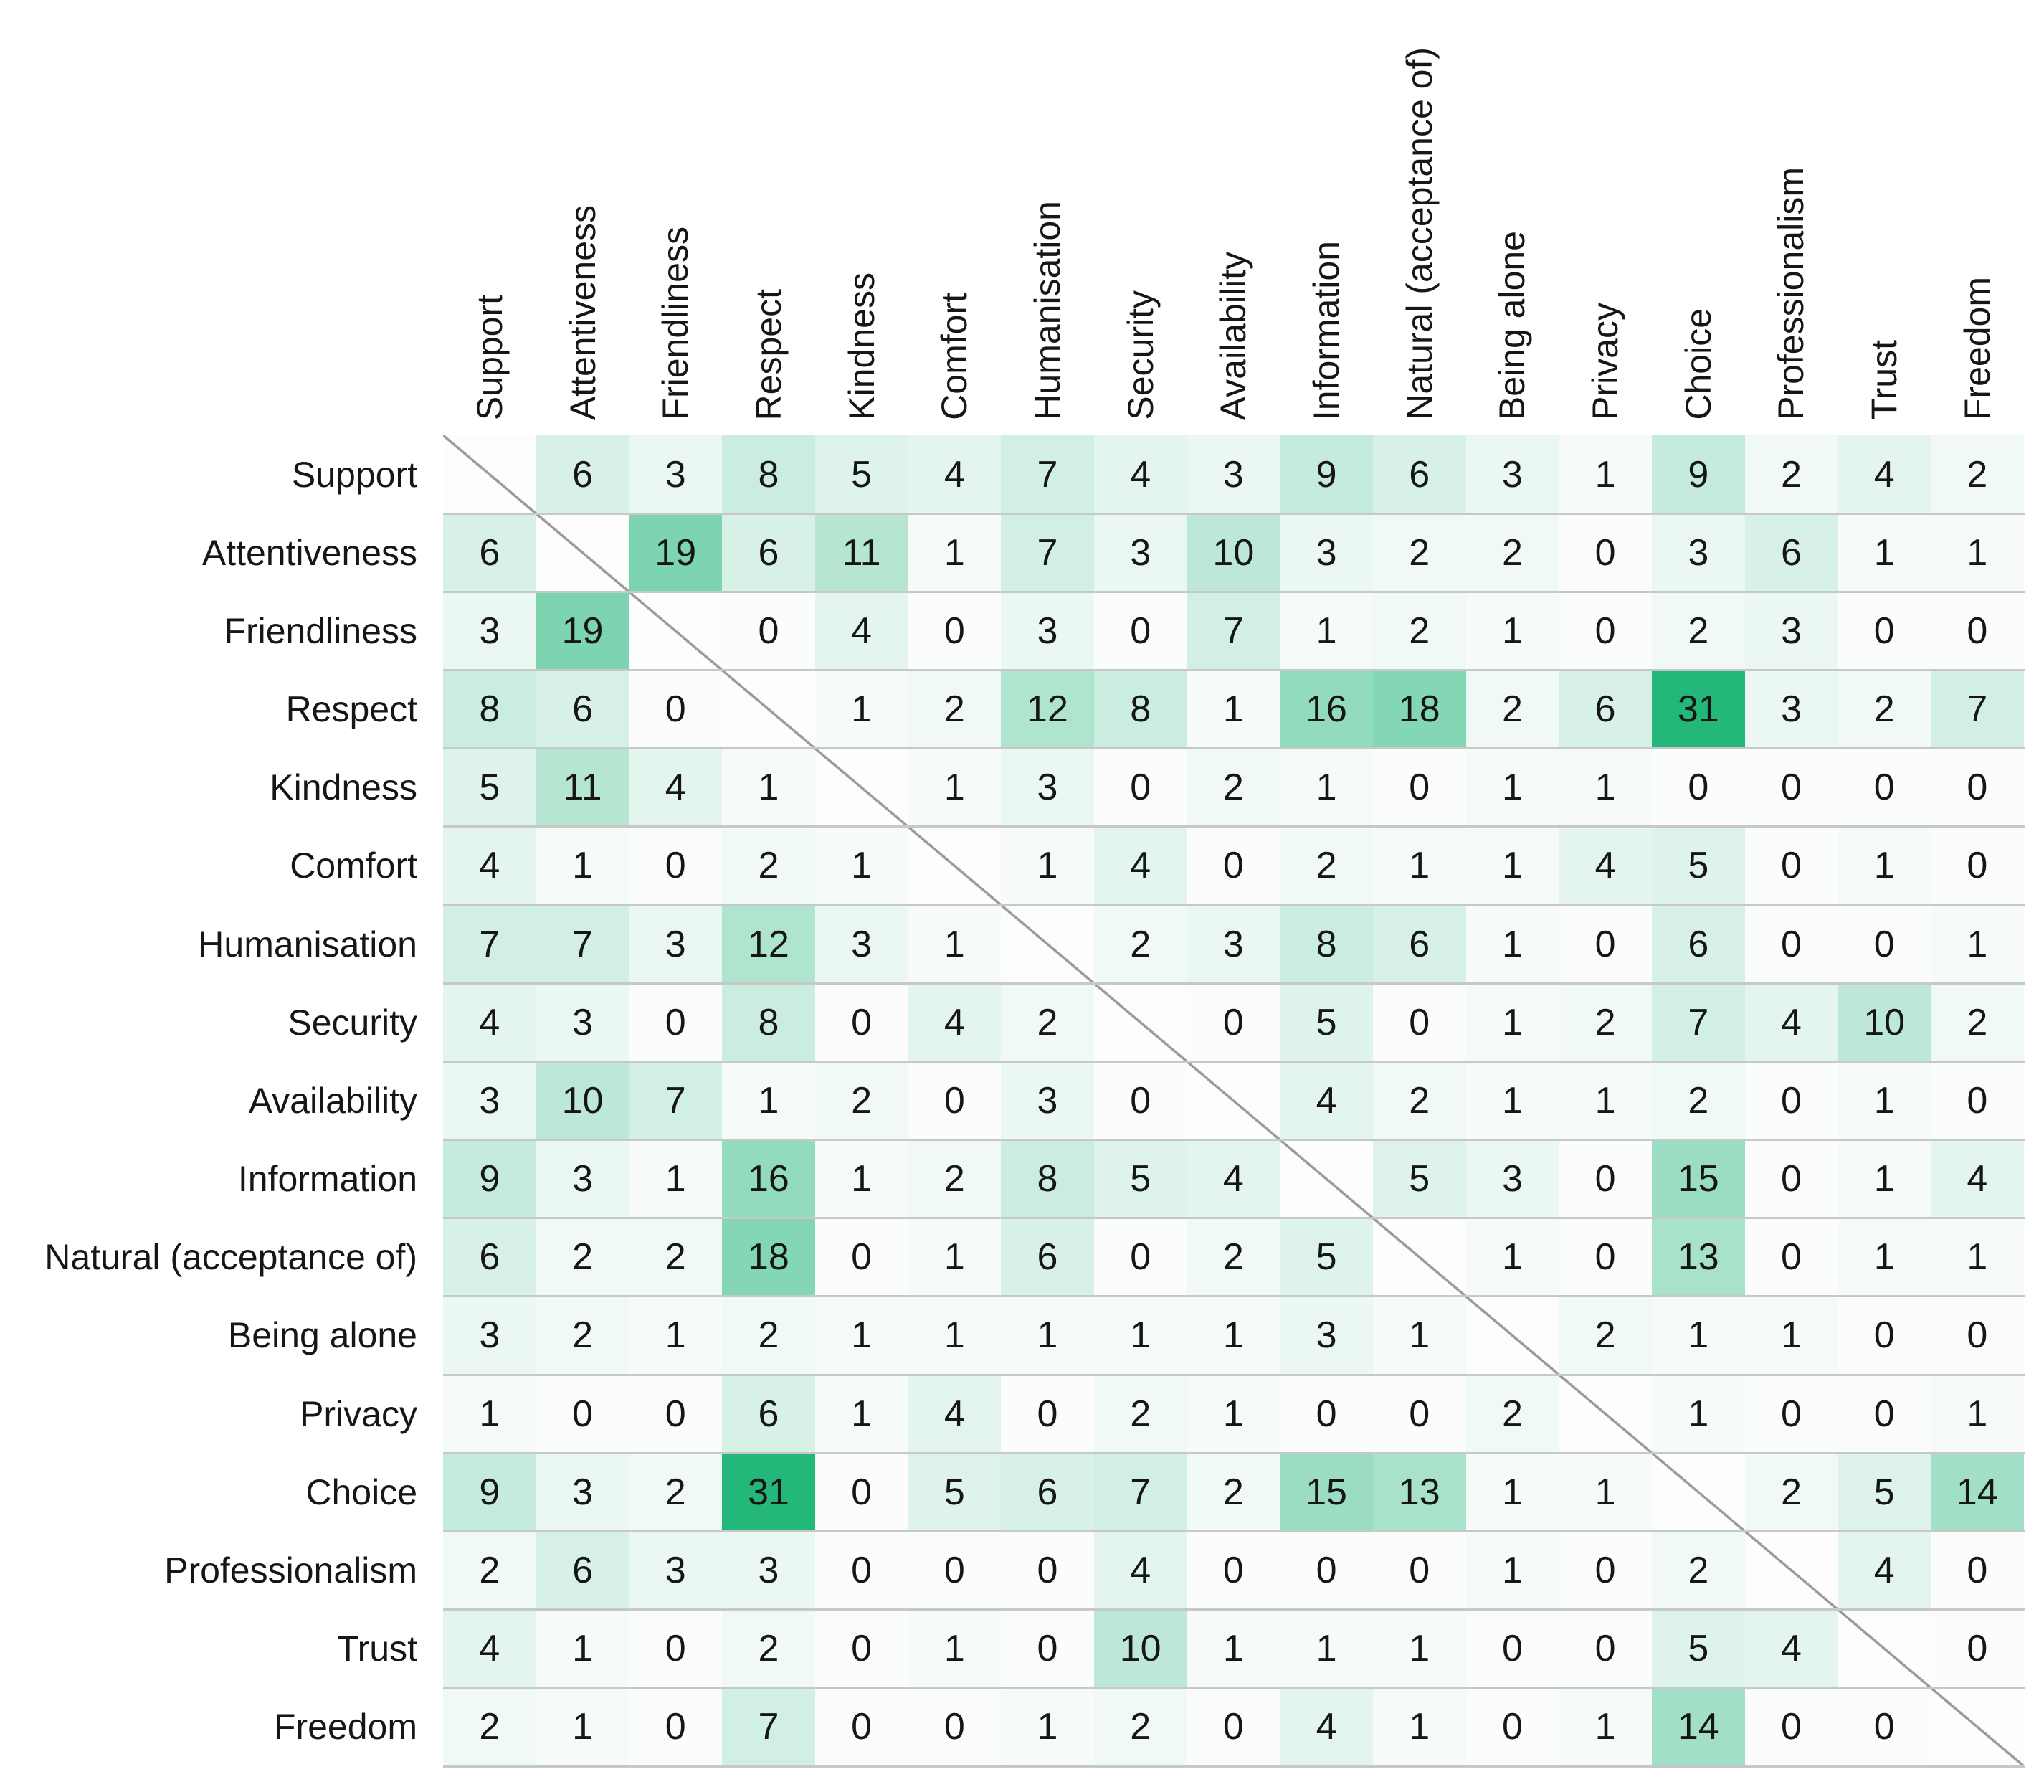 This screenshot has height=1792, width=2044. I want to click on row-label: Comfort, so click(354, 865).